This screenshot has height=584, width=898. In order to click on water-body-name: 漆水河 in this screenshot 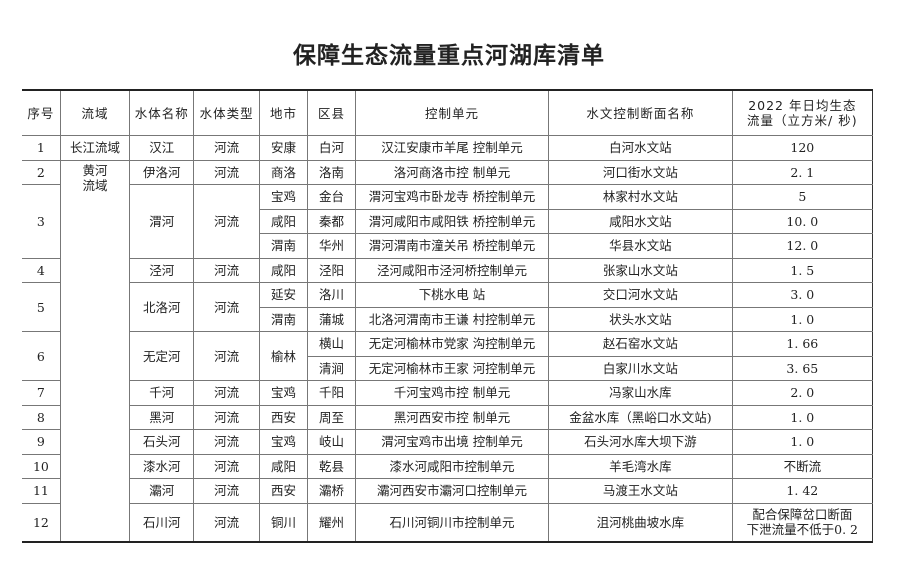, I will do `click(162, 466)`.